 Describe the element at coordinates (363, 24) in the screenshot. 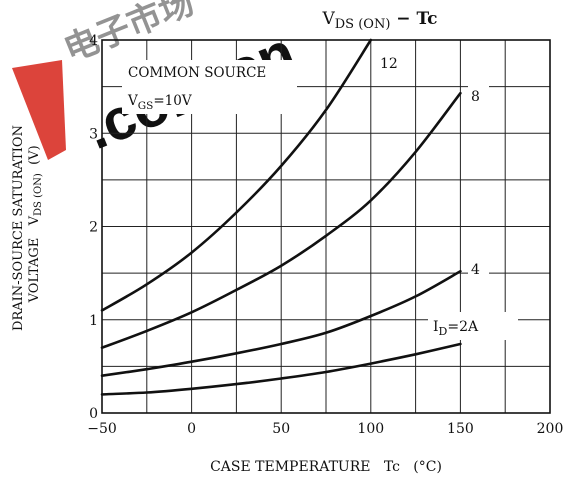

I see `title-subscript: DS (ON)` at that location.